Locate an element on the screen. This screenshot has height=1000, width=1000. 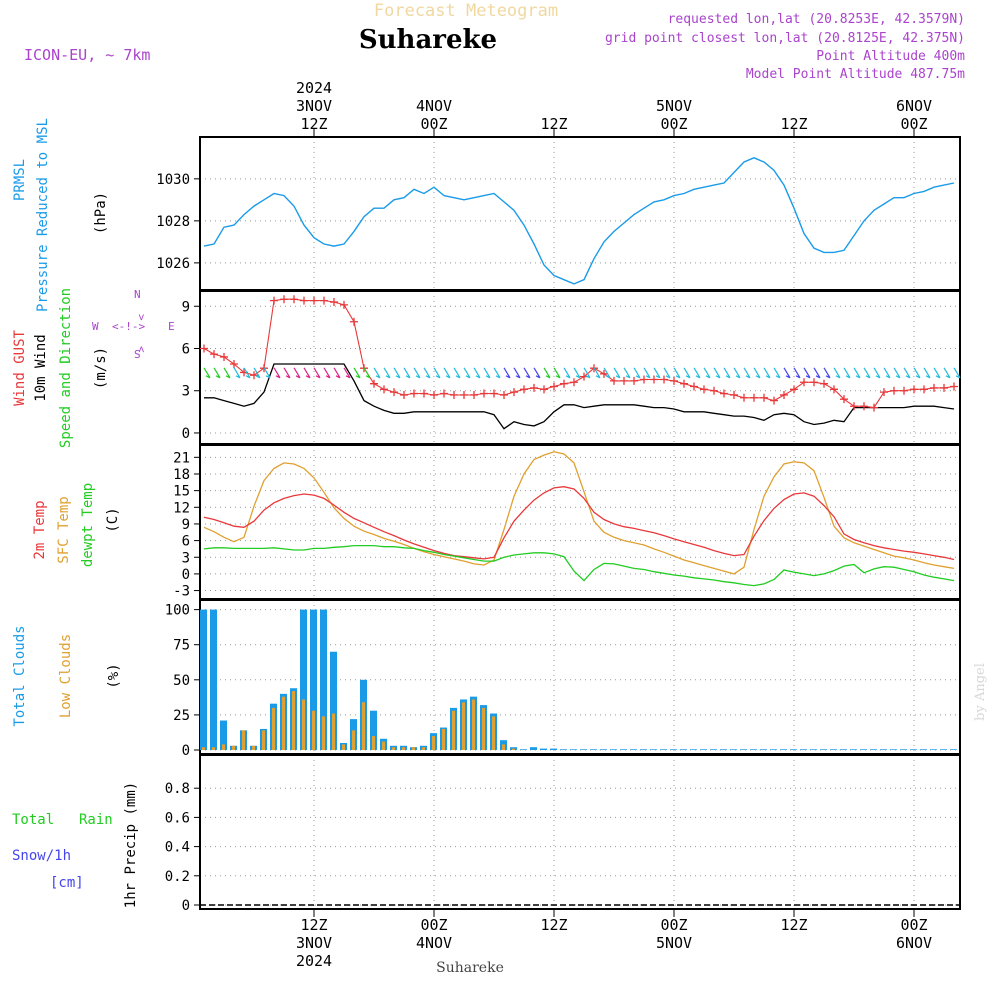
ytick-label-1-1: 3 is located at coordinates (186, 392).